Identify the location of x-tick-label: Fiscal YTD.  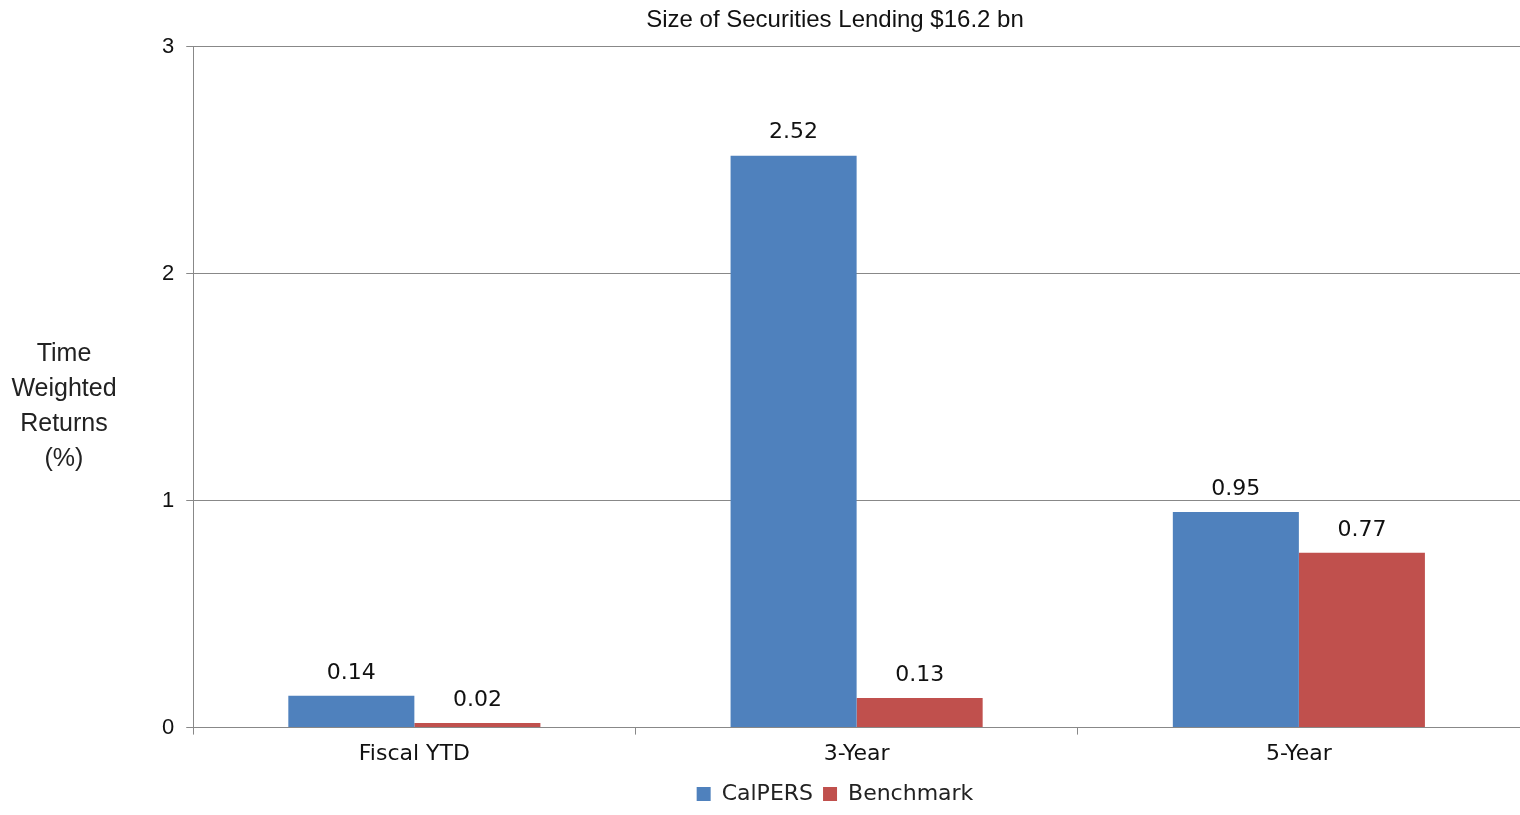
(414, 752).